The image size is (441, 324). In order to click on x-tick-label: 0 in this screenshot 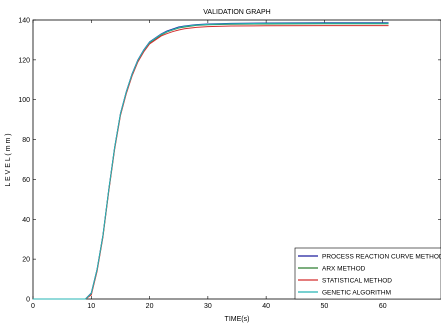, I will do `click(33, 306)`.